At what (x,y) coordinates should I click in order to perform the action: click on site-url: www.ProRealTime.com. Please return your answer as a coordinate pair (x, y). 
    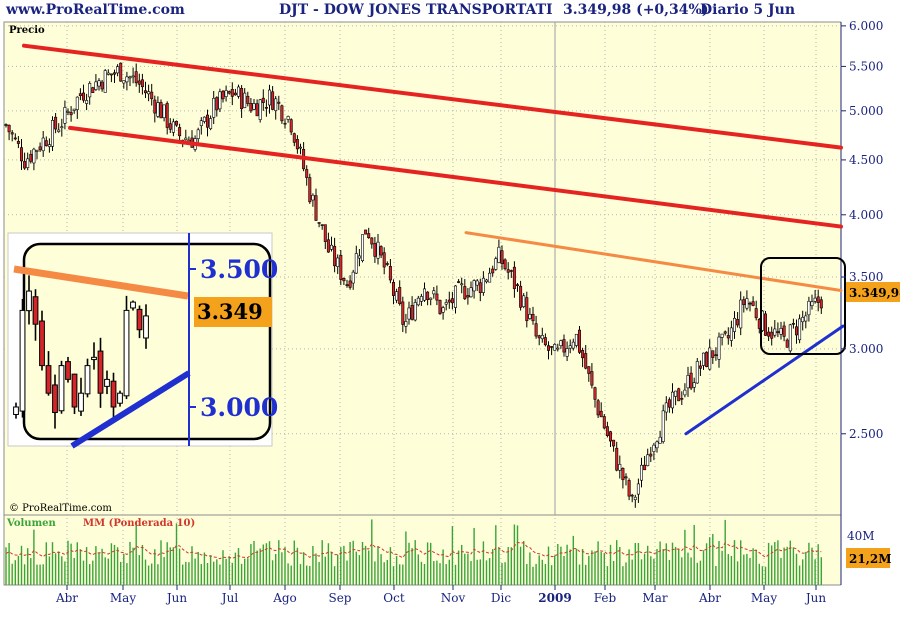
    Looking at the image, I should click on (95, 10).